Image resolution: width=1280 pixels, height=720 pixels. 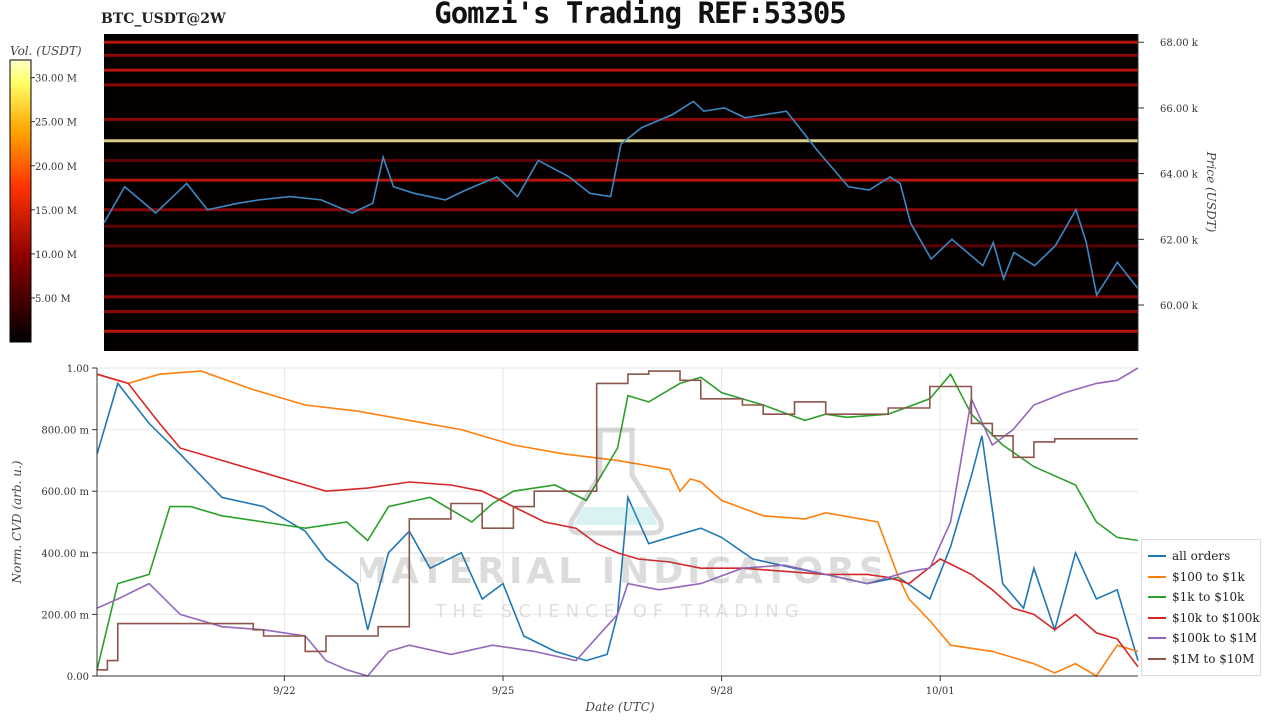 What do you see at coordinates (1208, 597) in the screenshot?
I see `legend-label: $1k to $10k` at bounding box center [1208, 597].